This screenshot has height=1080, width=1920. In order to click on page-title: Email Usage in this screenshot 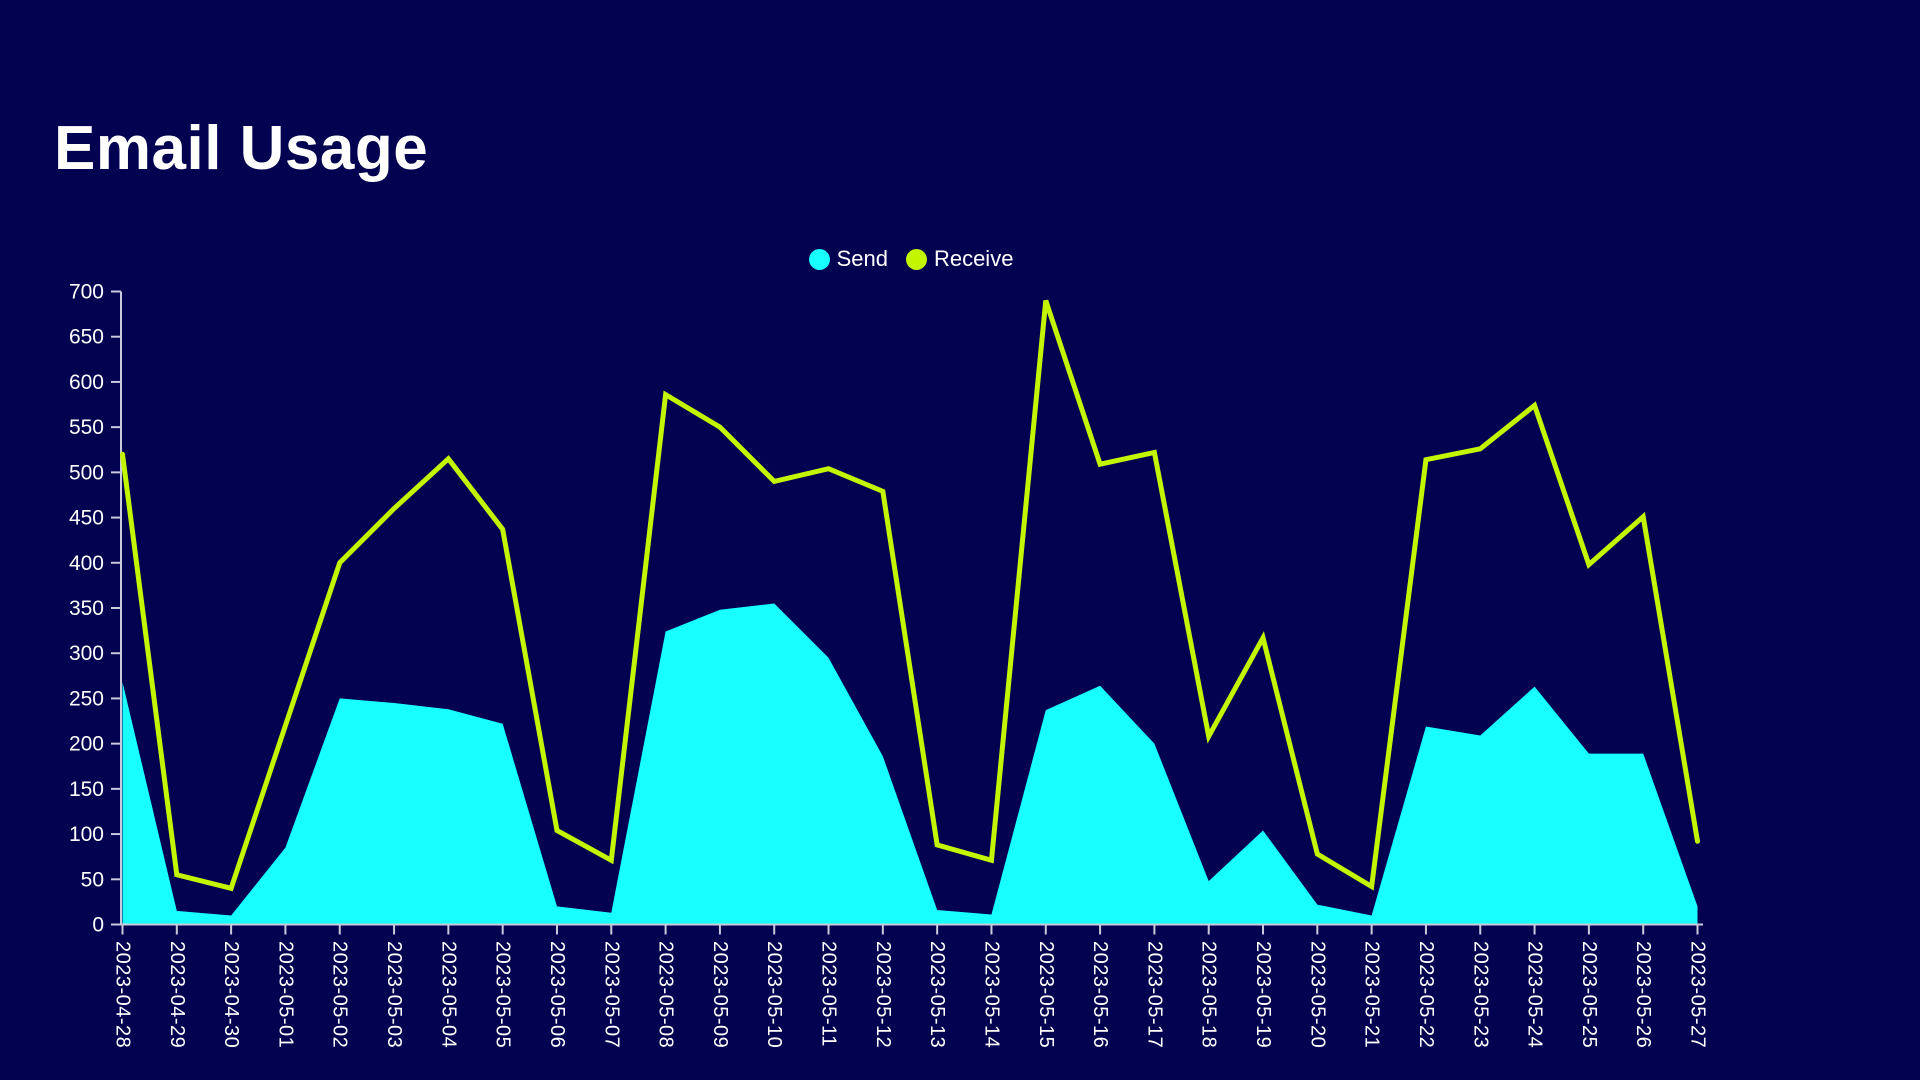, I will do `click(241, 148)`.